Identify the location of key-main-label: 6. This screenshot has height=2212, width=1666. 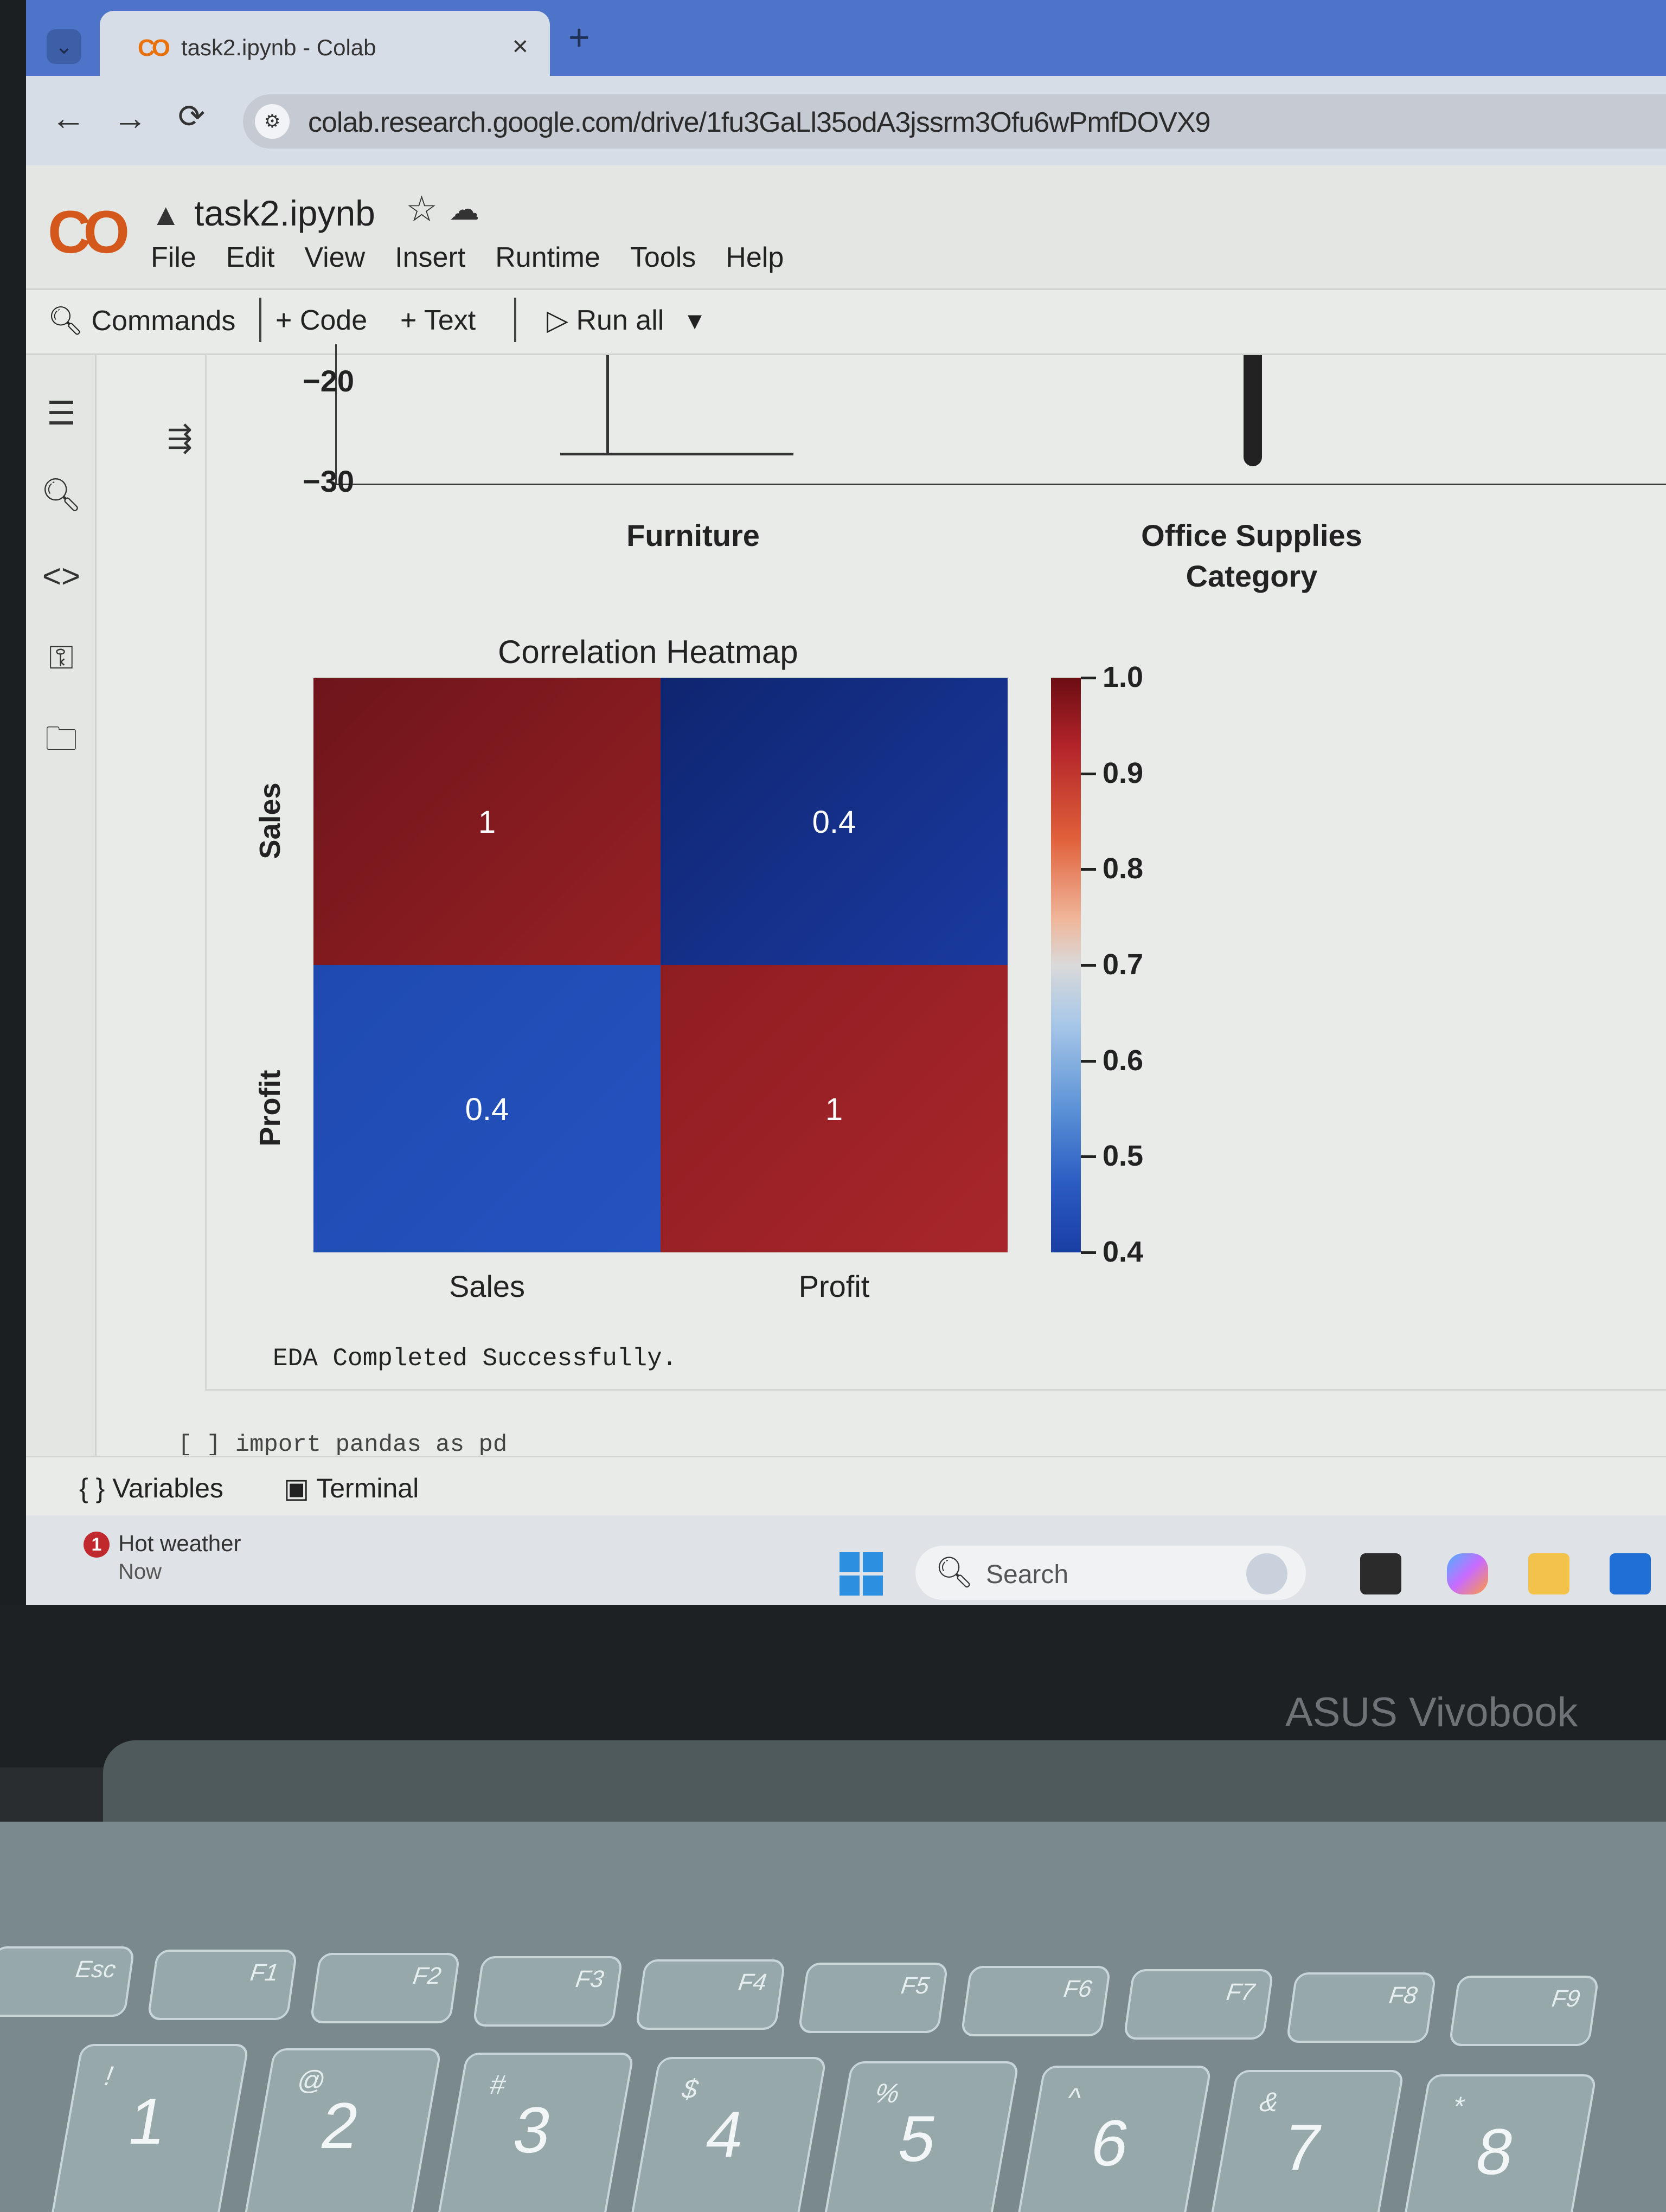
(1110, 2143).